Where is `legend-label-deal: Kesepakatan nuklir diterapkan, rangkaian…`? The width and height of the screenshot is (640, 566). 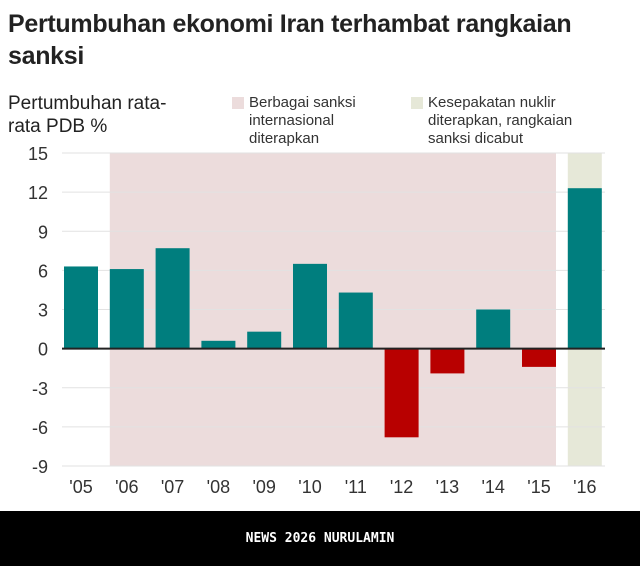 legend-label-deal: Kesepakatan nuklir diterapkan, rangkaian… is located at coordinates (500, 120).